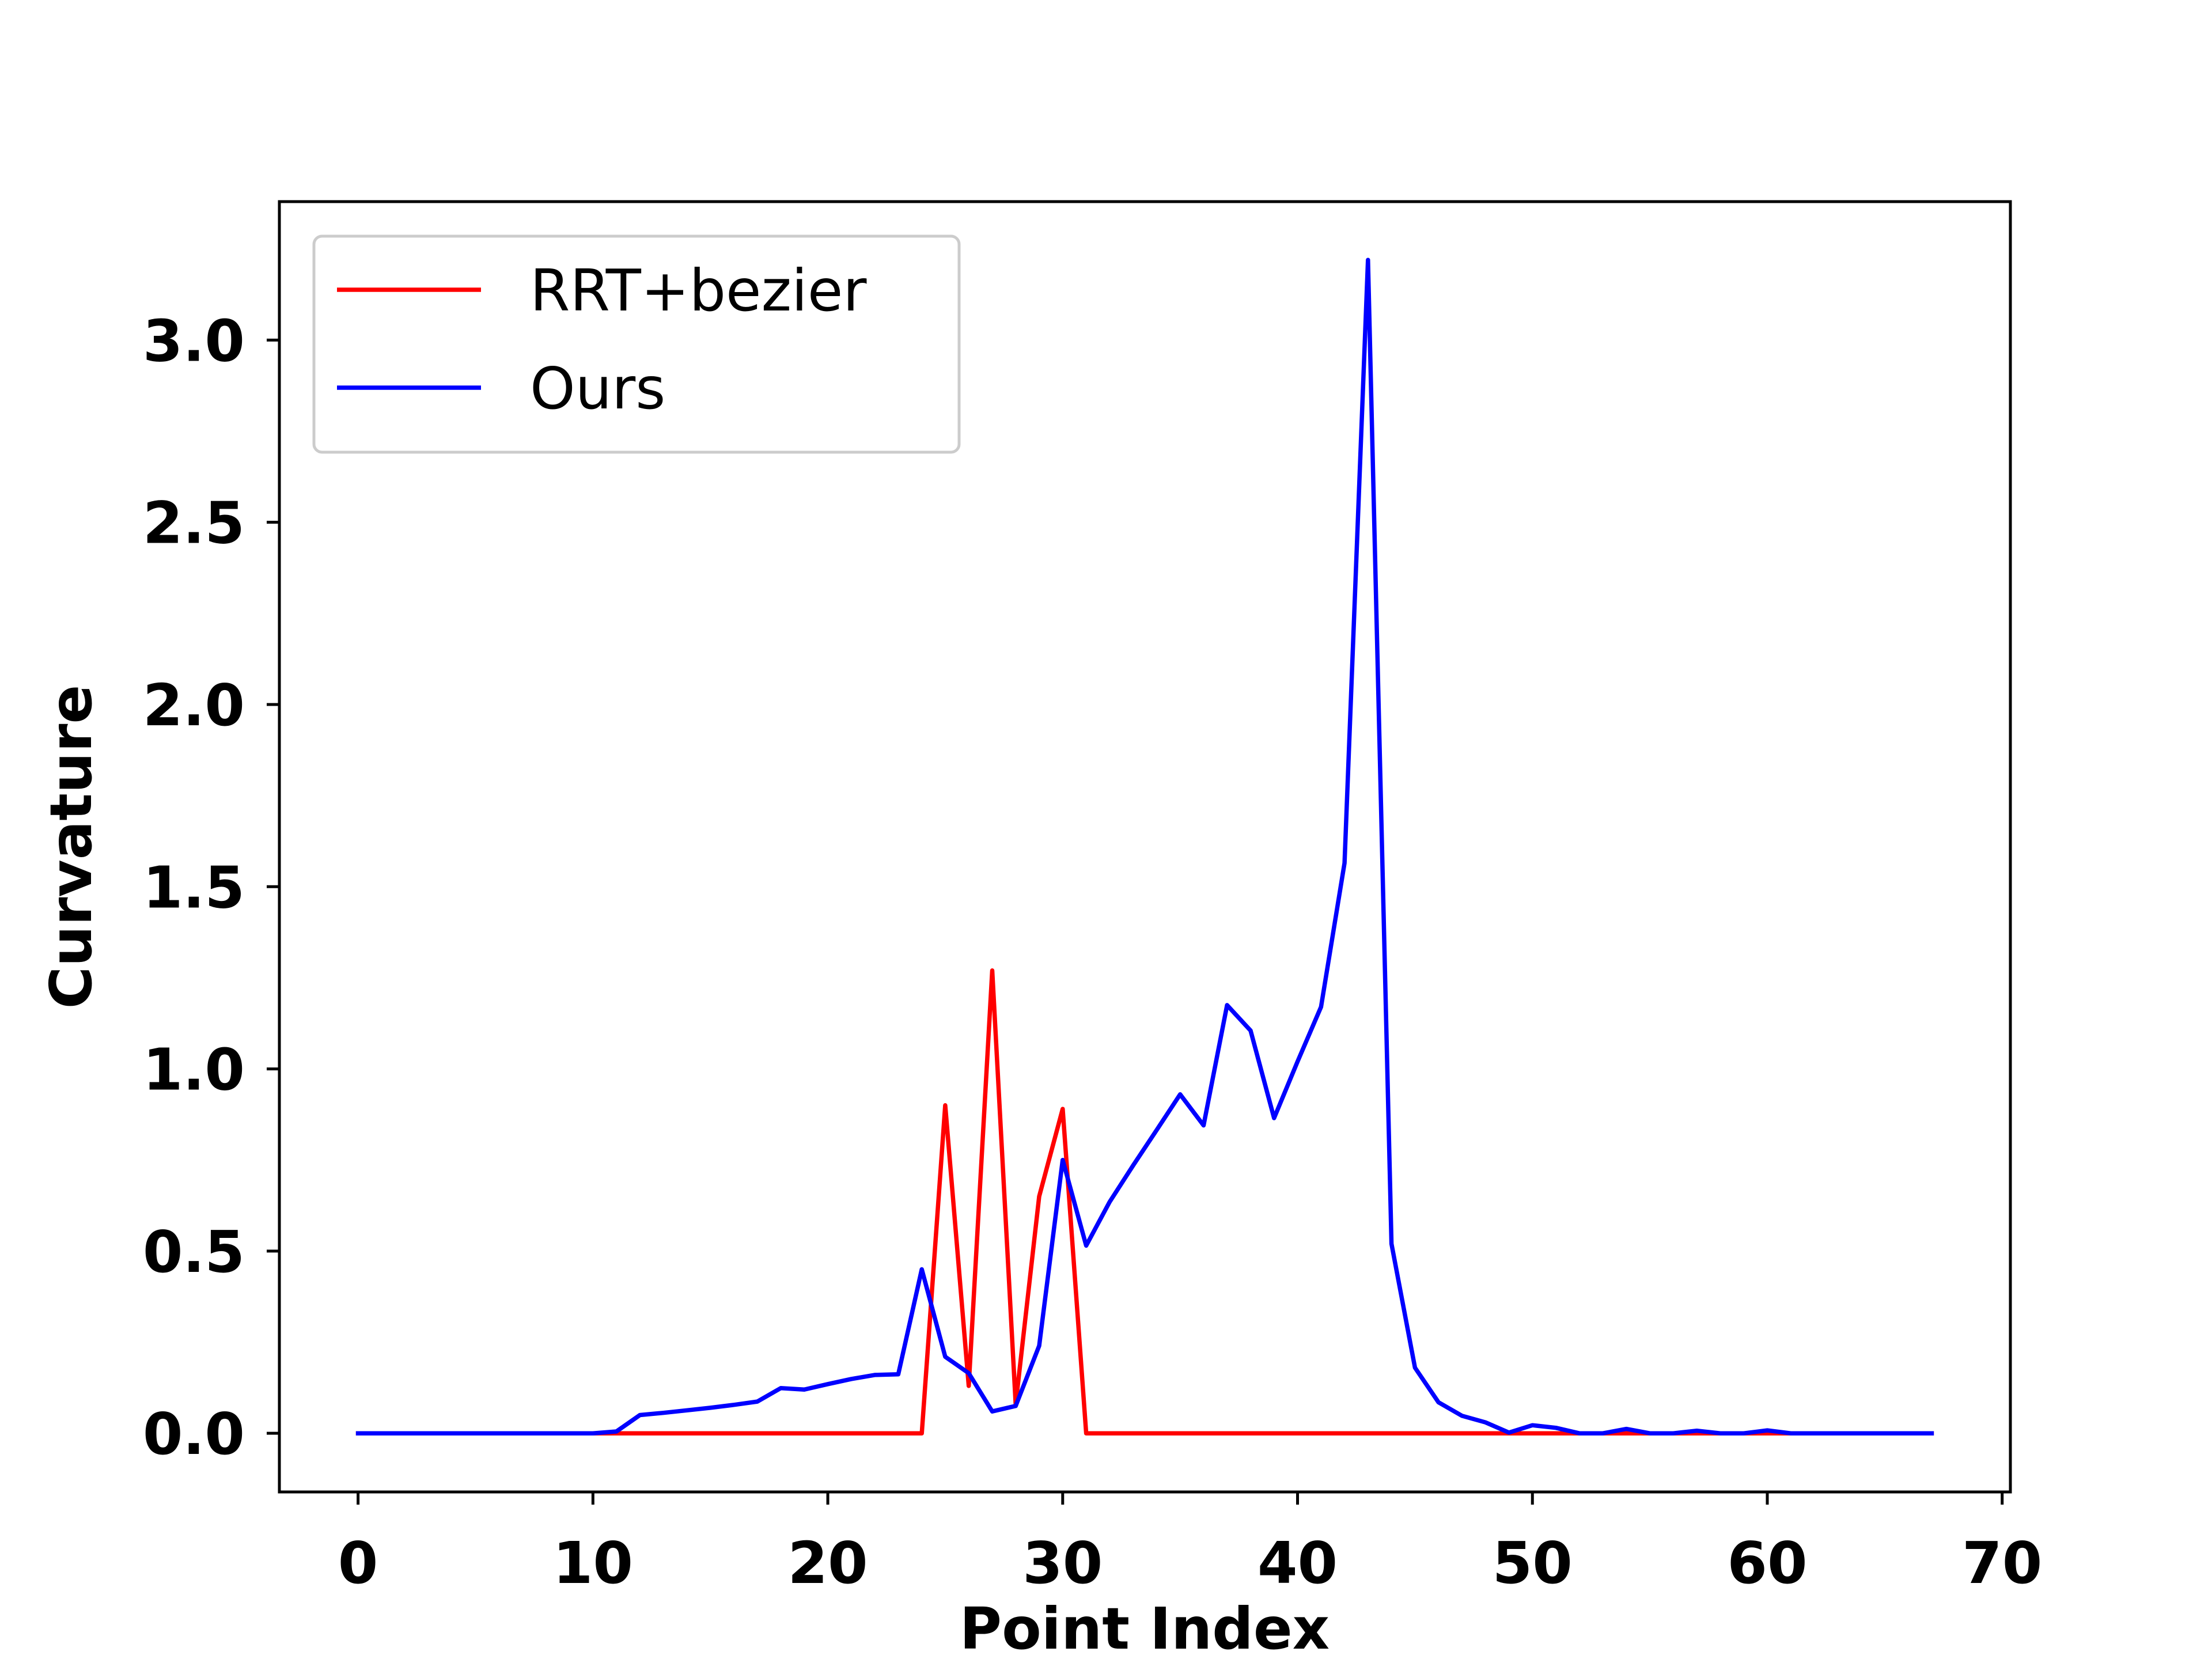 The image size is (2212, 1659). Describe the element at coordinates (1145, 1627) in the screenshot. I see `x-axis-label: Point Index` at that location.